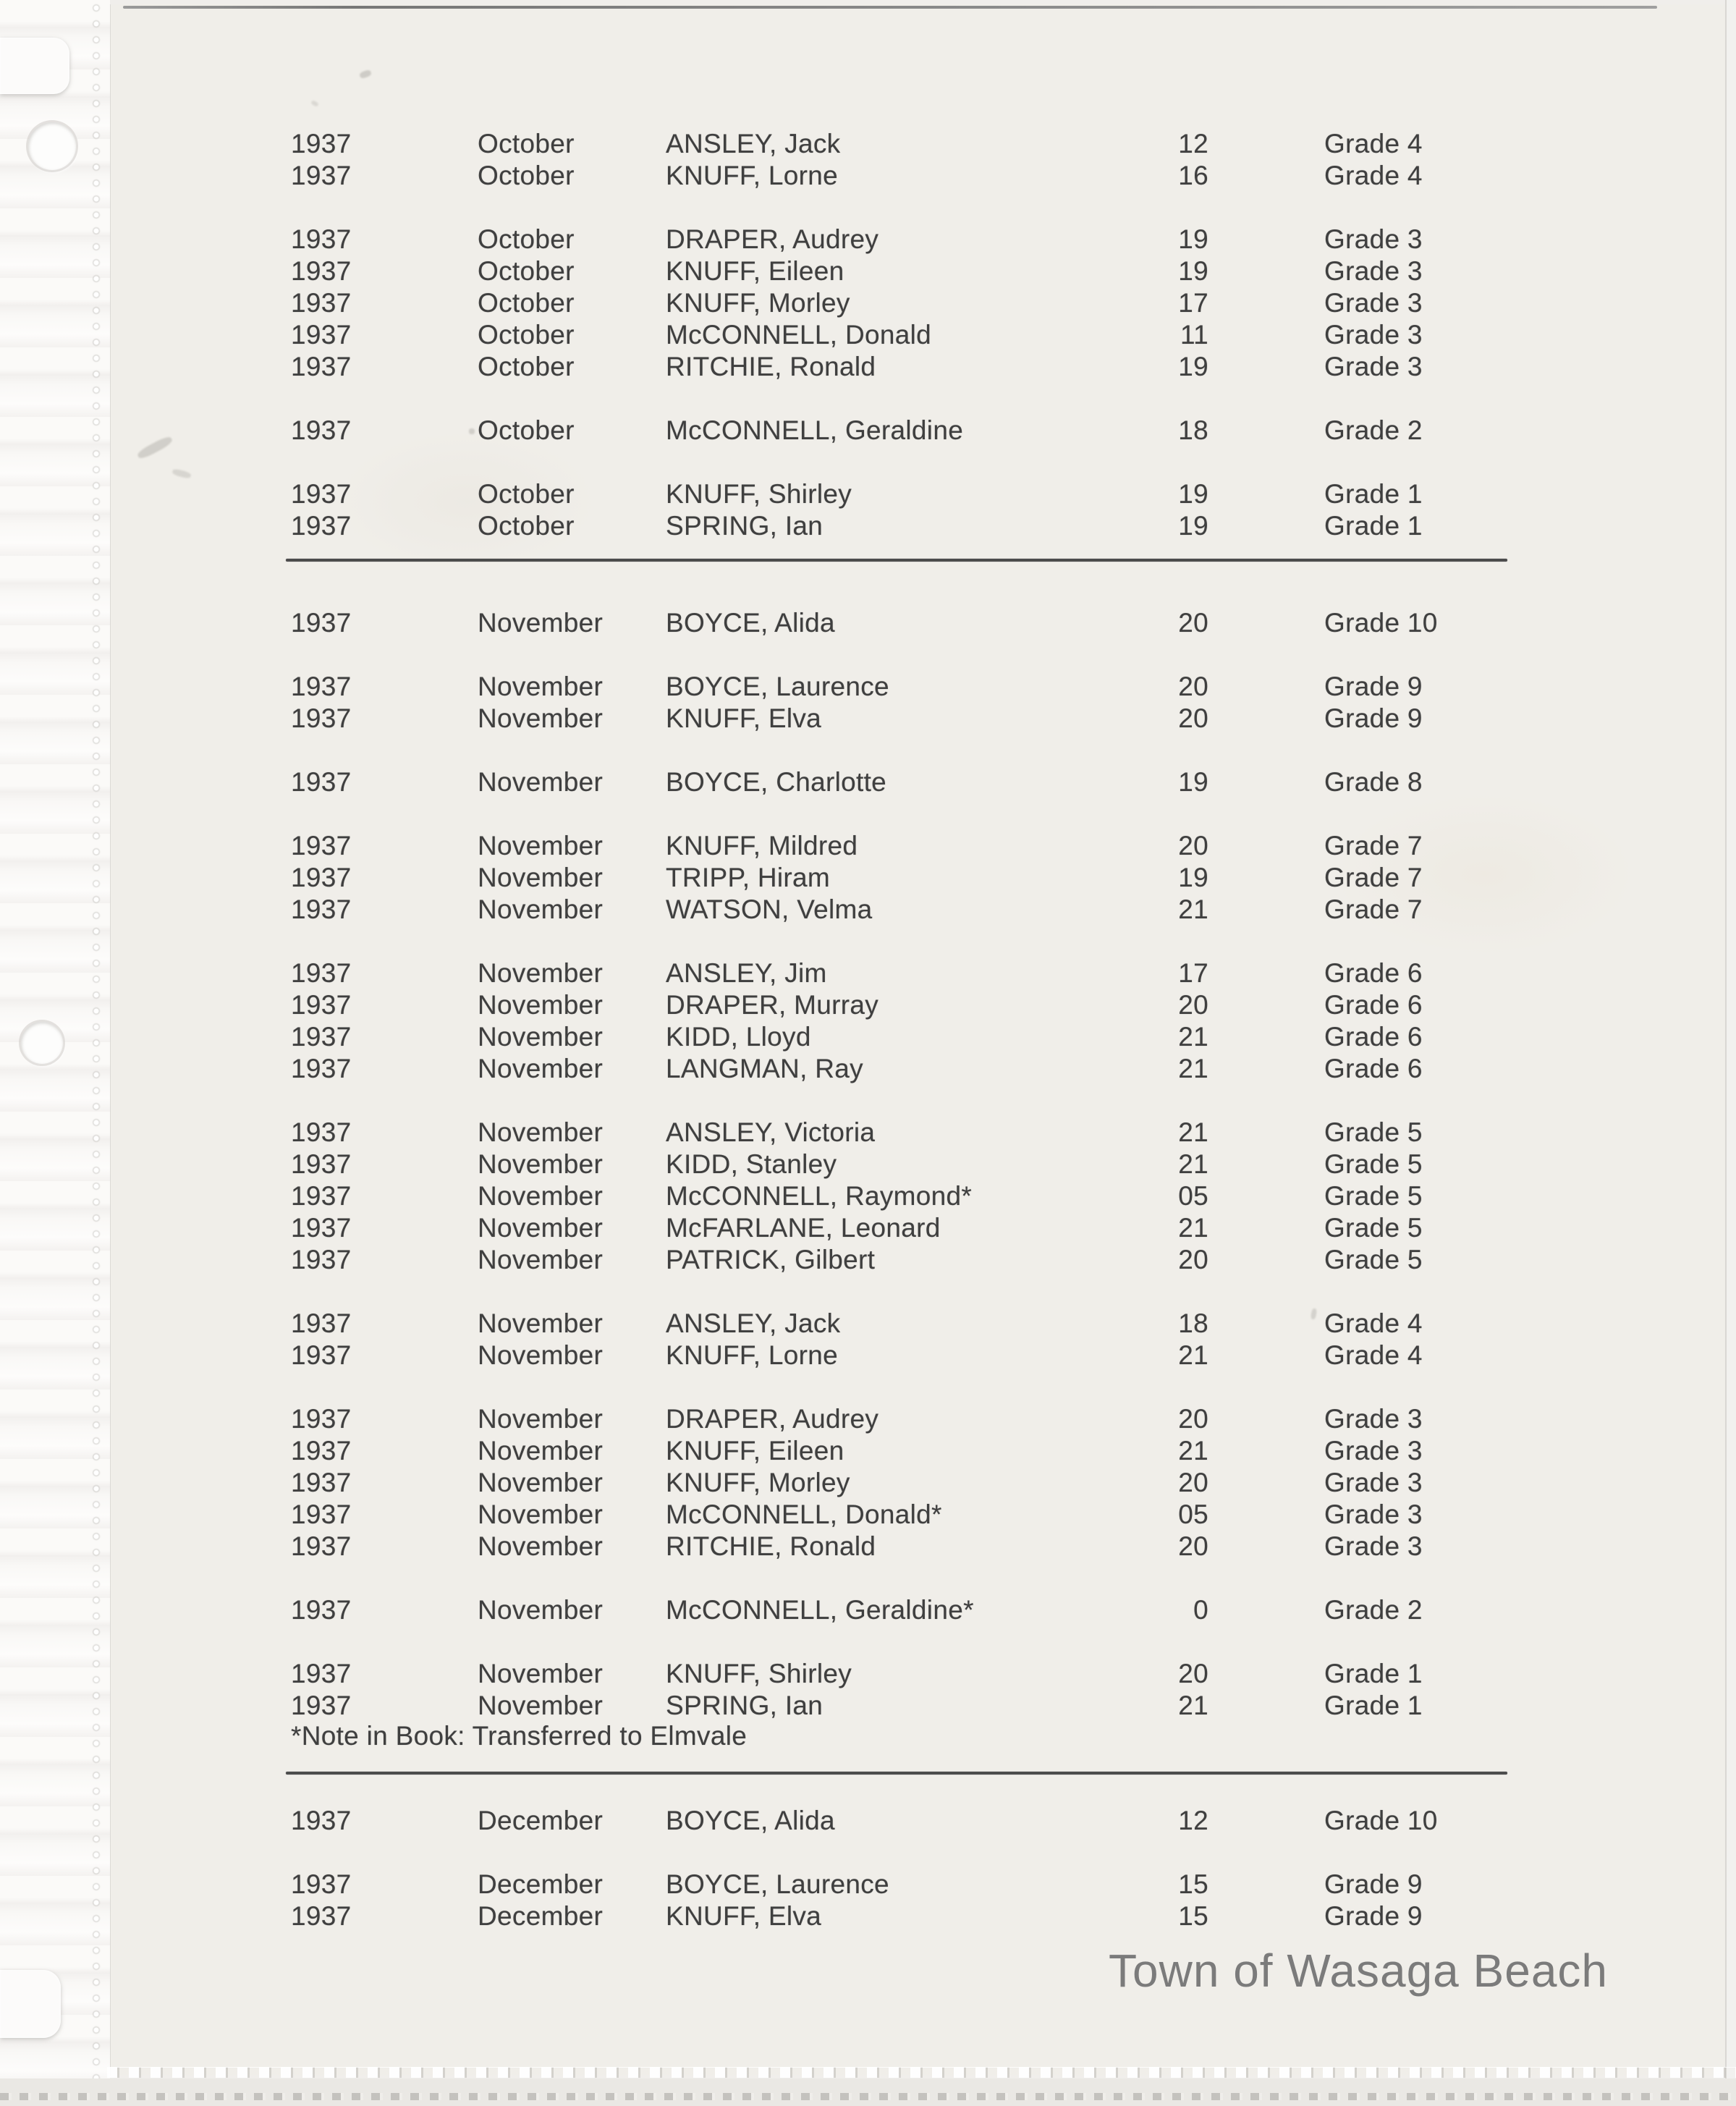 The image size is (1736, 2106). What do you see at coordinates (868, 336) in the screenshot?
I see `table-row: 1937 October McCONNELL, Donald 11 Grade 3` at bounding box center [868, 336].